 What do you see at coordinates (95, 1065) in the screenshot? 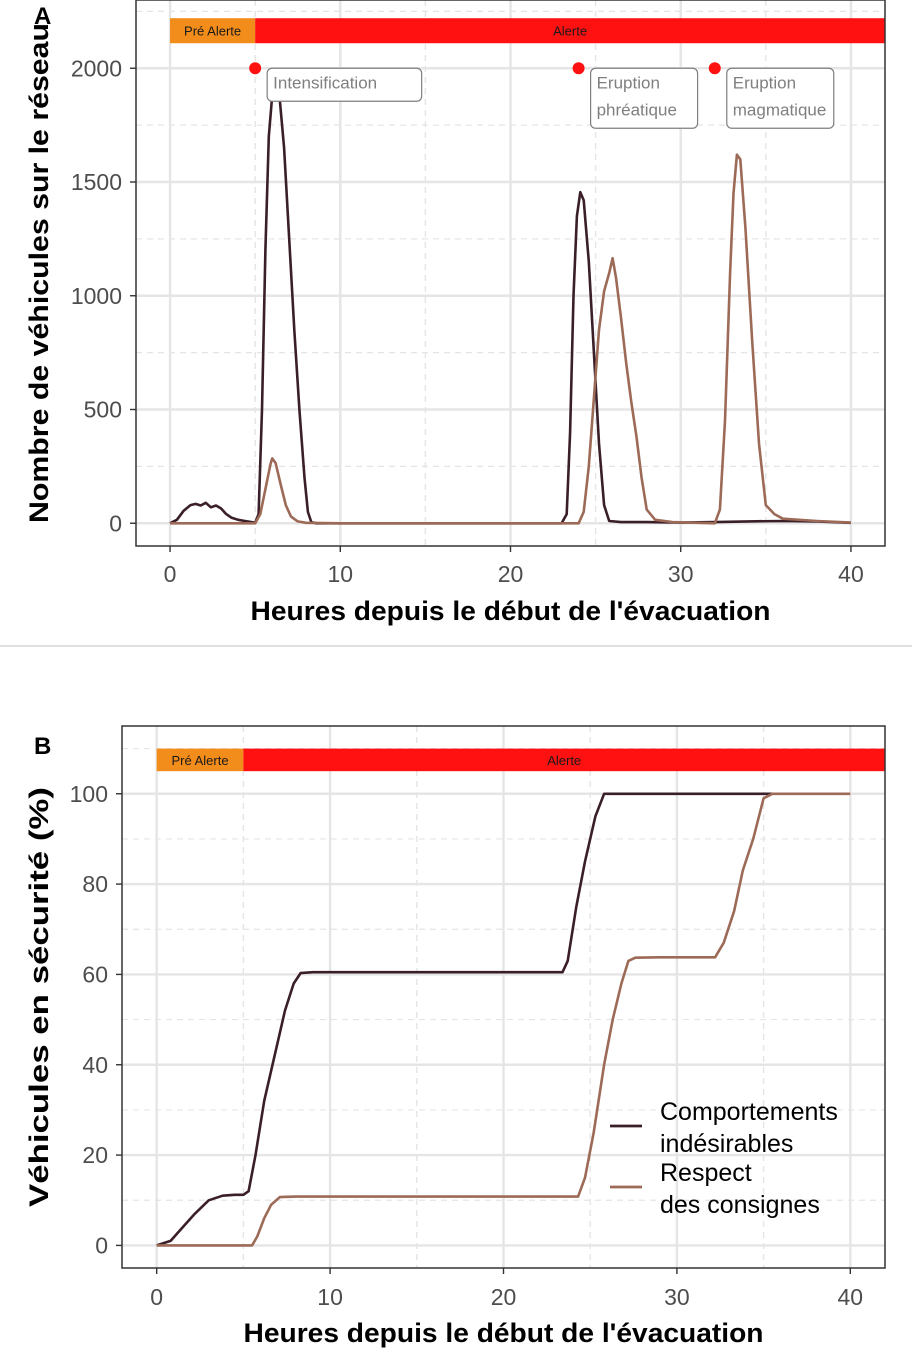
I see `y-tick-label: 40` at bounding box center [95, 1065].